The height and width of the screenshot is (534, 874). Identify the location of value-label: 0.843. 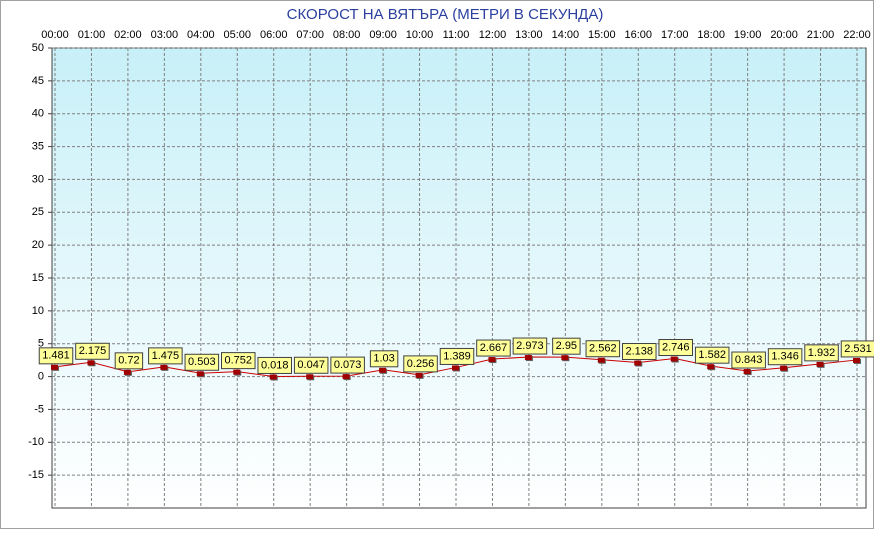
(748, 360).